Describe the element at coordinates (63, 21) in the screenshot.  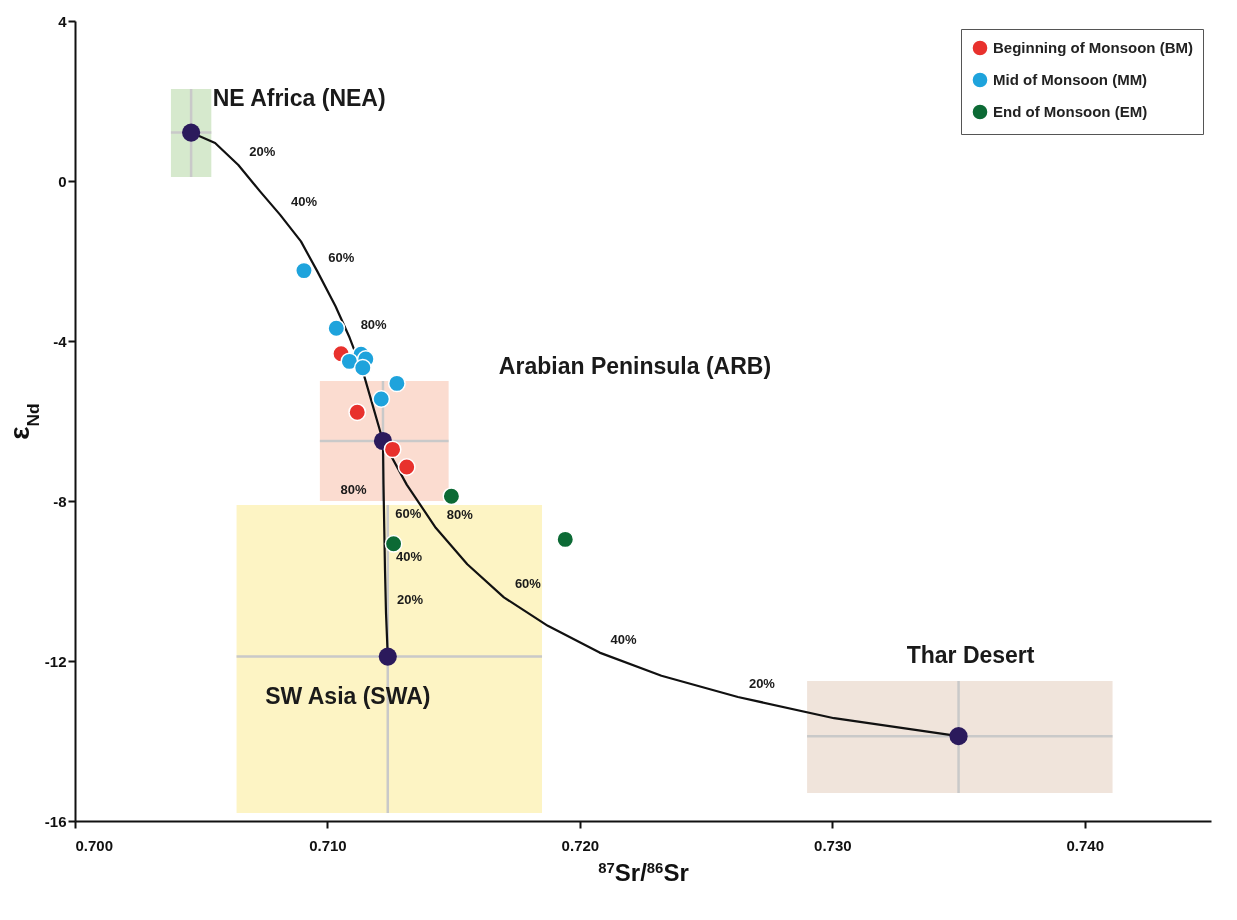
I see `y-tick-label: 4` at that location.